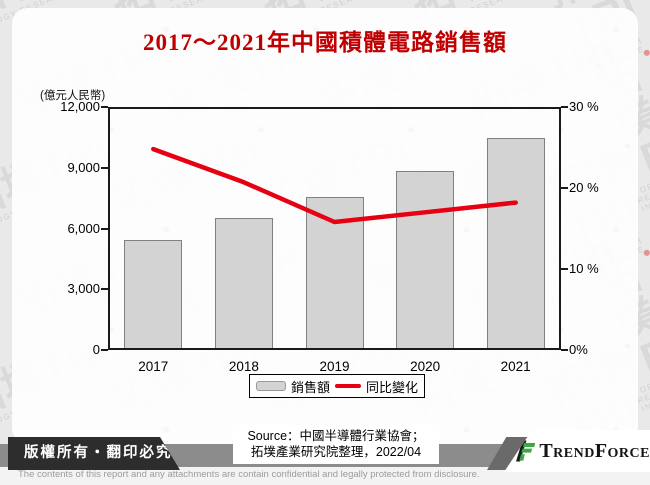 The width and height of the screenshot is (650, 485). Describe the element at coordinates (584, 268) in the screenshot. I see `y-right-tick-label: 10 %` at that location.